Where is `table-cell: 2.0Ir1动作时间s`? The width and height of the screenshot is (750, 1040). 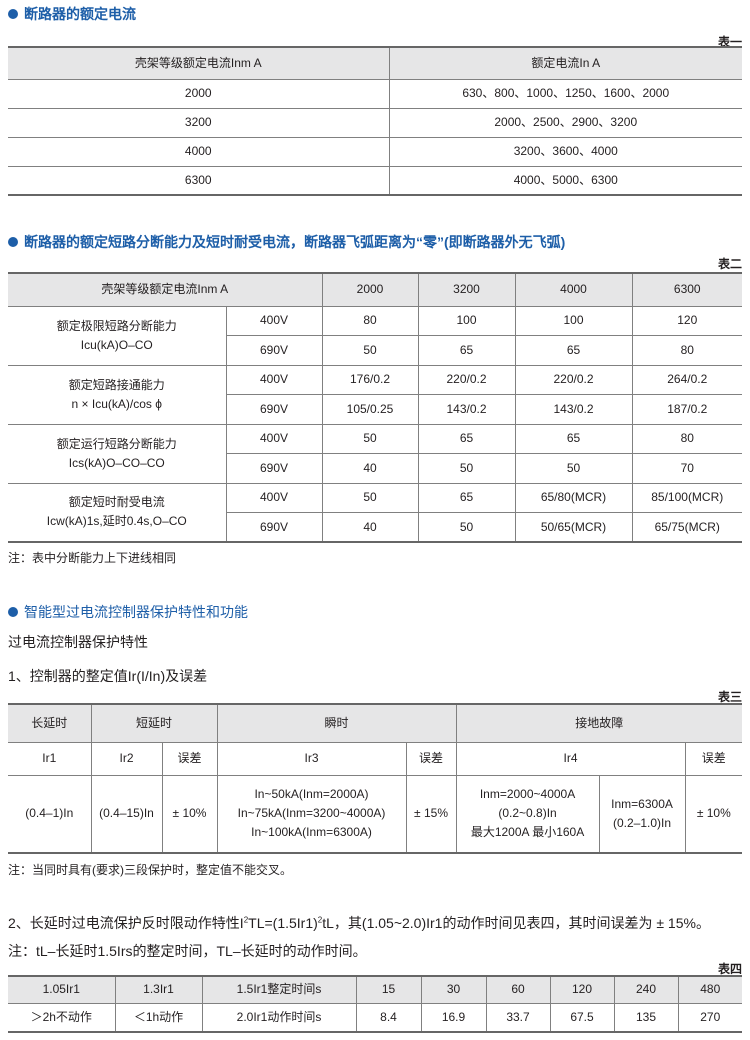
table-cell: 2.0Ir1动作时间s is located at coordinates (278, 1017).